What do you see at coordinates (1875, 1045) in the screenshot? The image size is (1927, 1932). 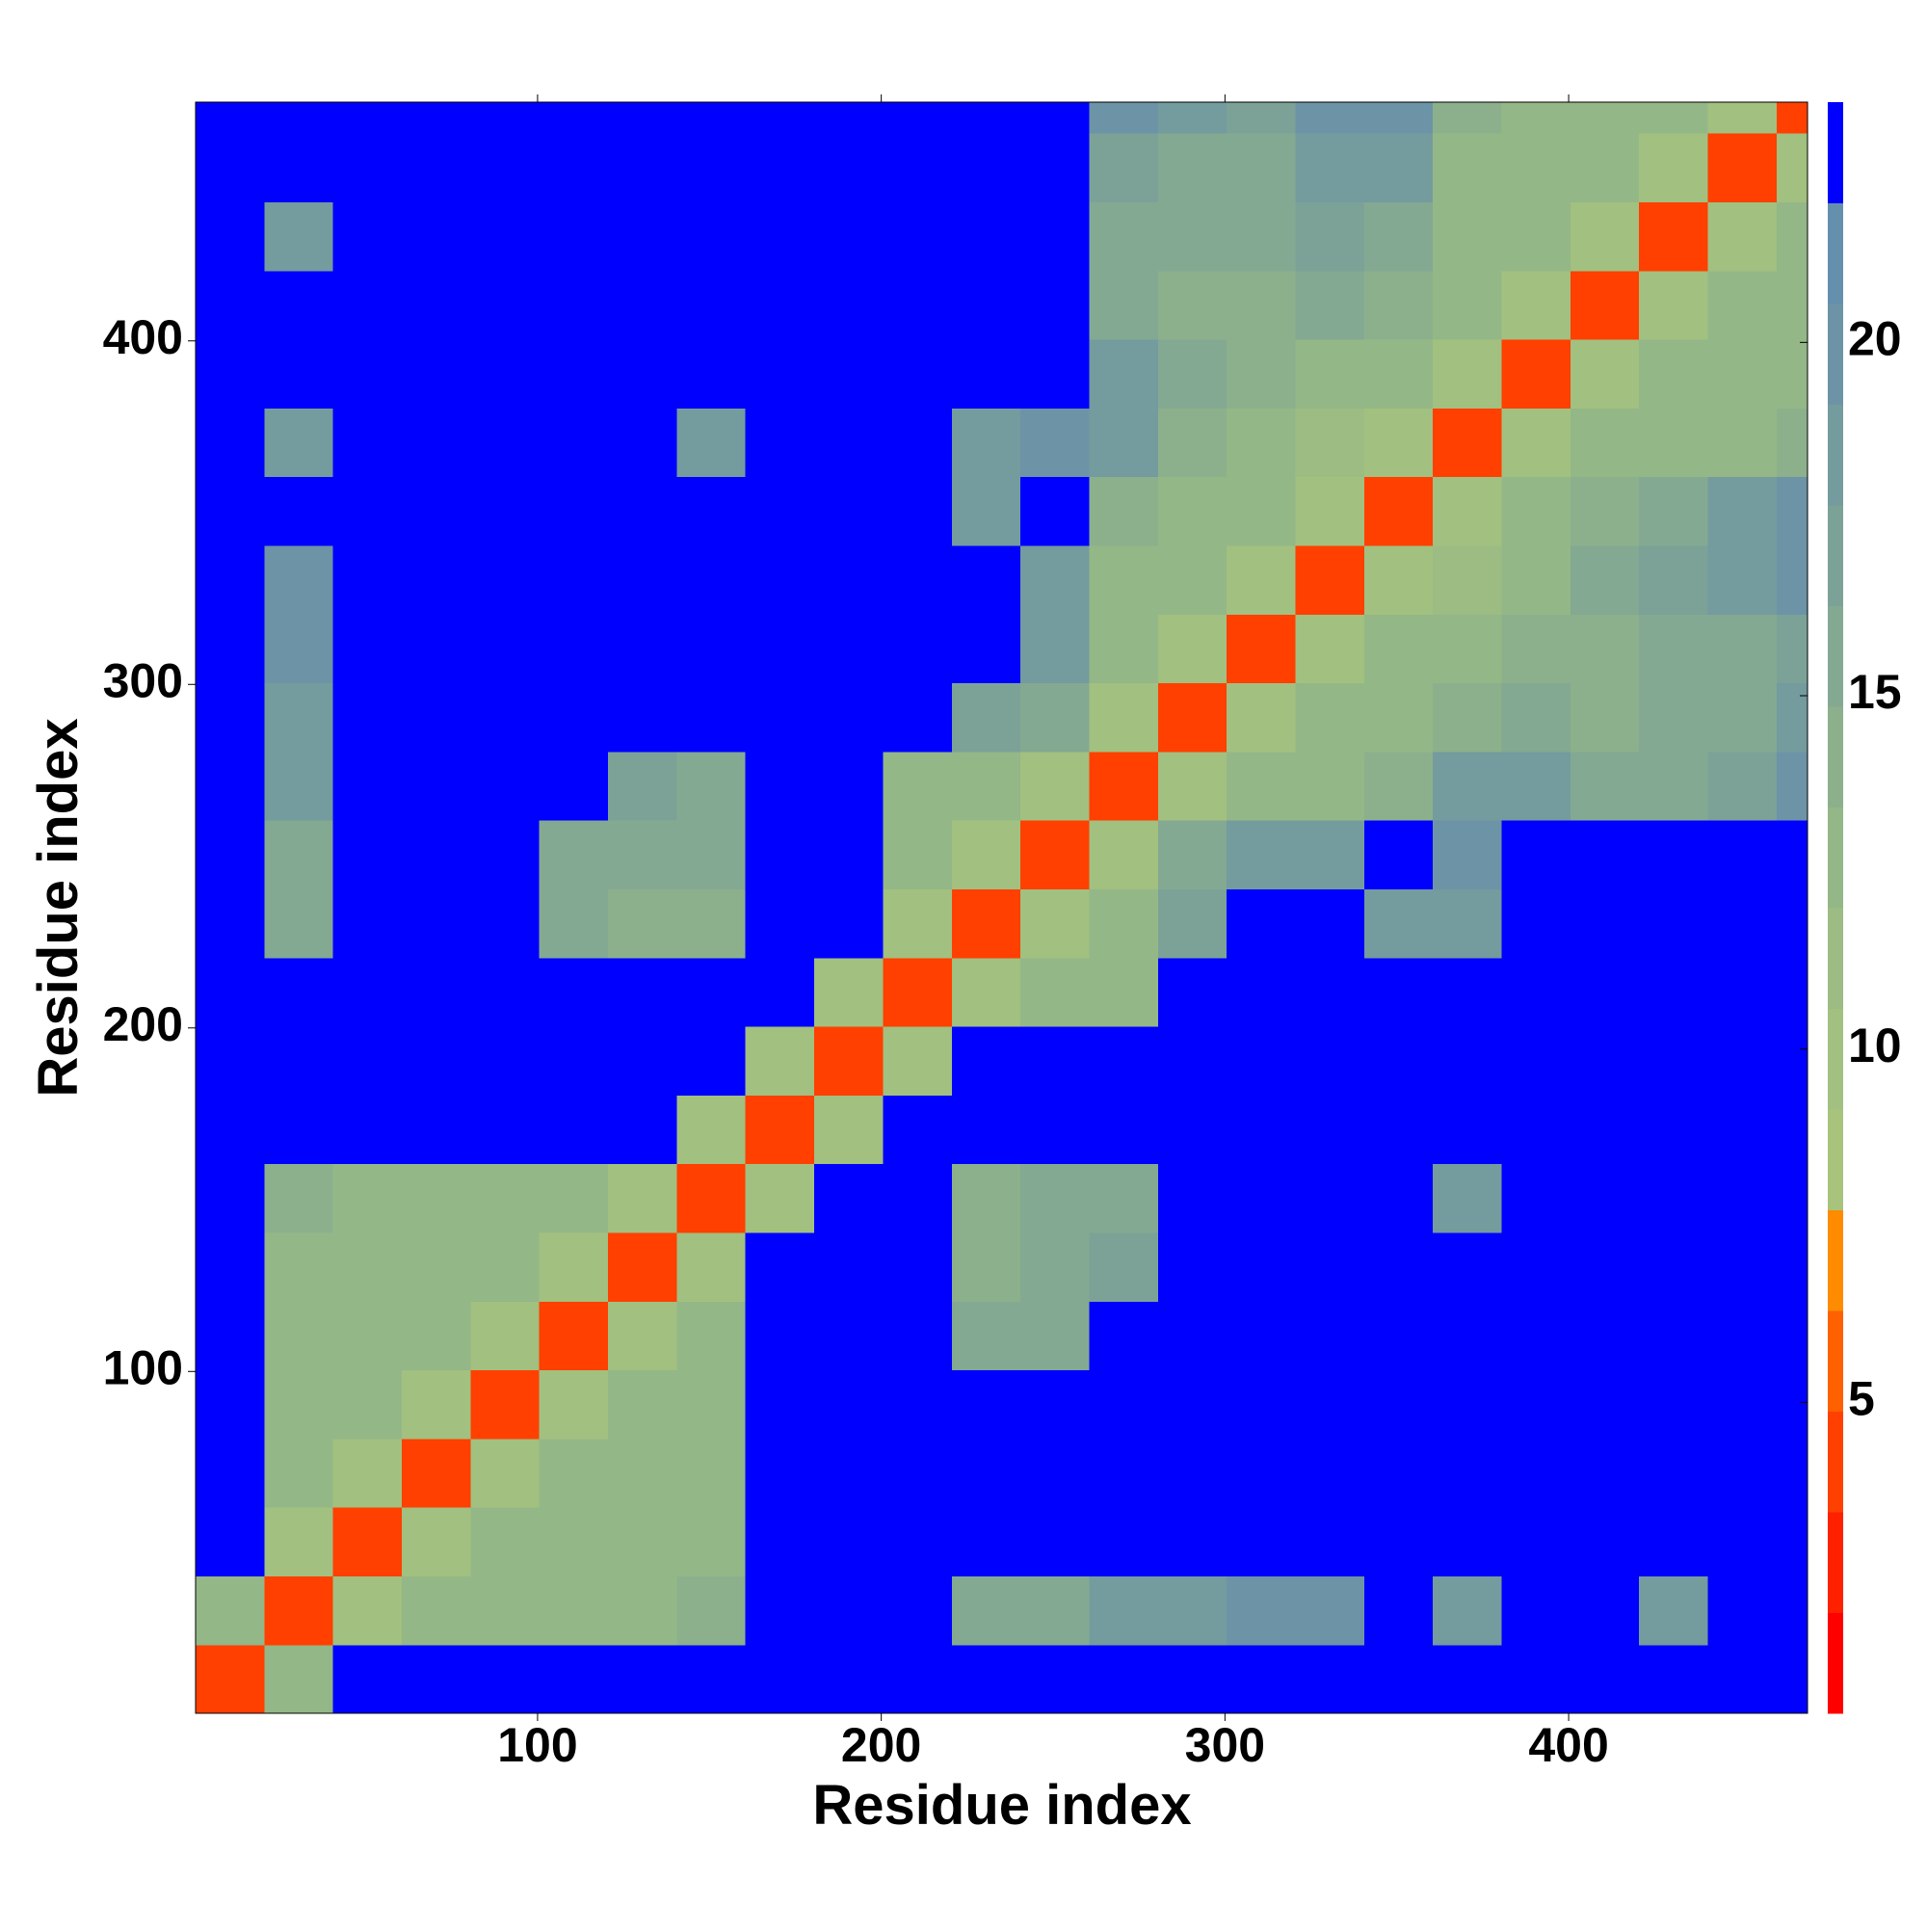 I see `colorbar-tick-label: 10` at bounding box center [1875, 1045].